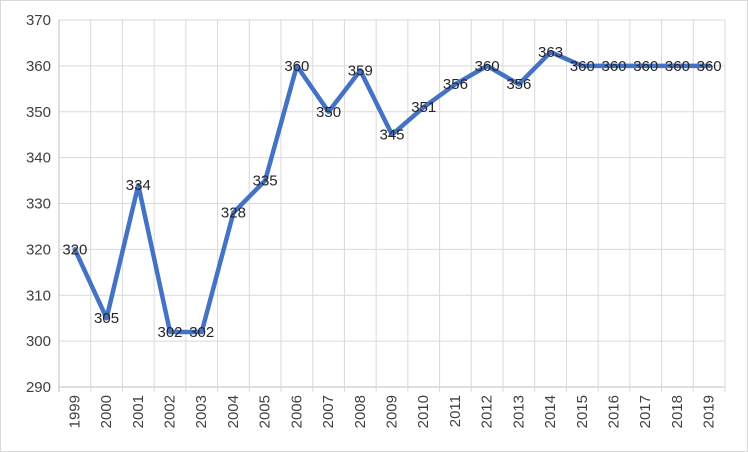  What do you see at coordinates (614, 411) in the screenshot?
I see `x-tick-label: 2016` at bounding box center [614, 411].